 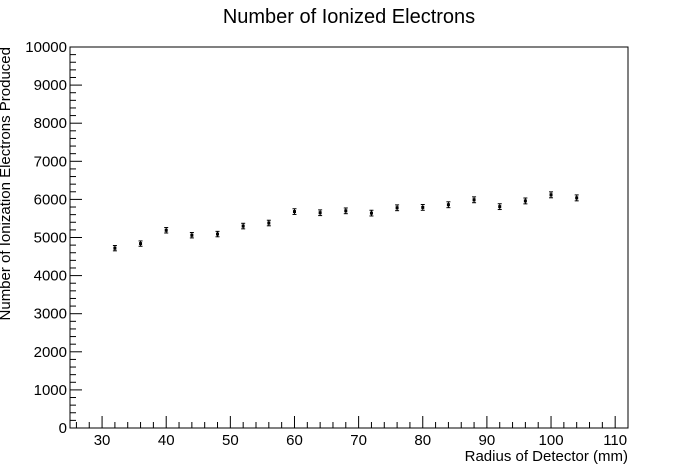 I want to click on x-axis: 30 40 50 60 70 80 90 100 110, so click(x=352, y=432).